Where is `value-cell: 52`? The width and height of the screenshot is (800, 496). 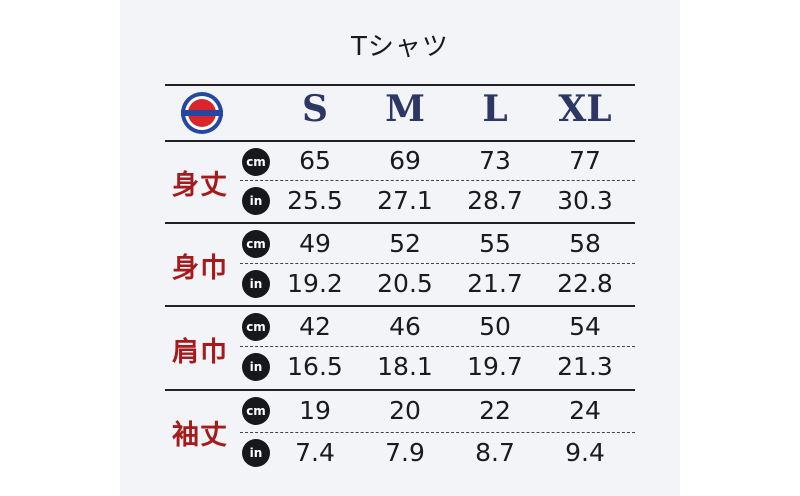
value-cell: 52 is located at coordinates (405, 243).